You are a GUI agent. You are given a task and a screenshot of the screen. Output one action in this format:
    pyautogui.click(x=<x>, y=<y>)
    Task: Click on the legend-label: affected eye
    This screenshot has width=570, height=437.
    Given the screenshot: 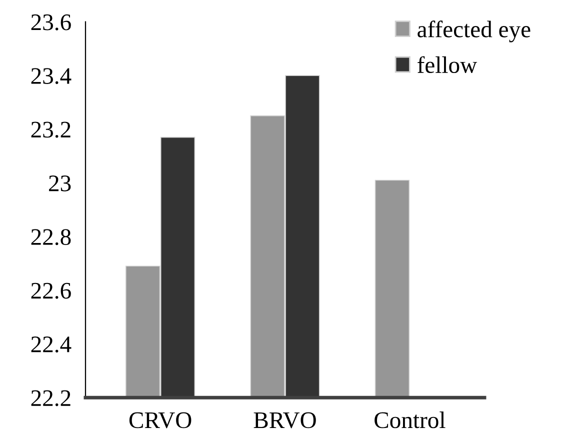 What is the action you would take?
    pyautogui.click(x=474, y=31)
    